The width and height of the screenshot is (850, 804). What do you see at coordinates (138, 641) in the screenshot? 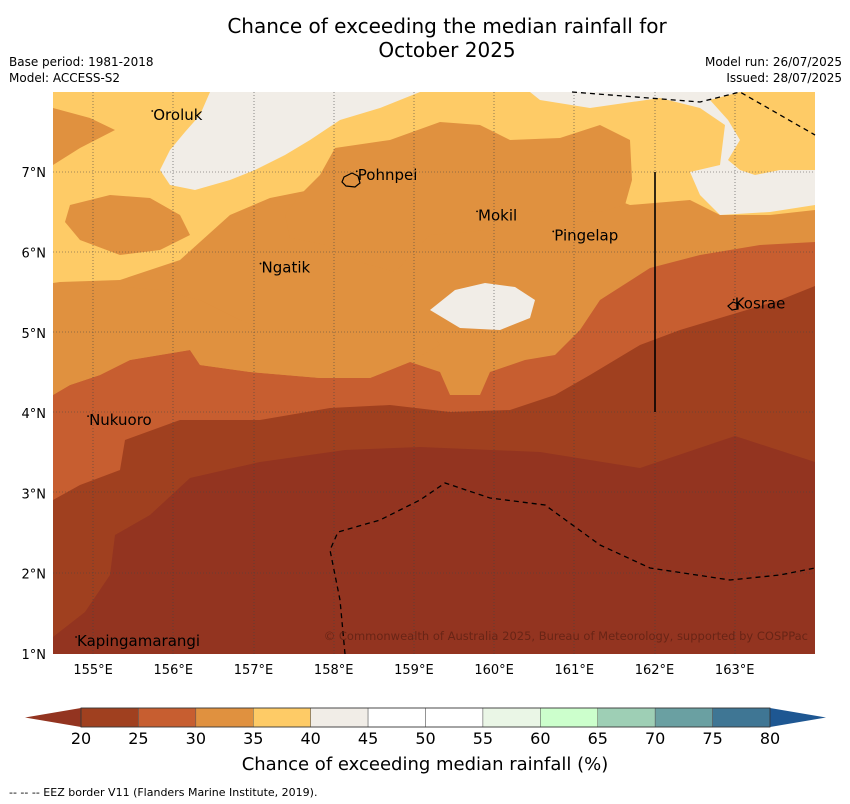
I see `place-label: Kapingamarangi` at bounding box center [138, 641].